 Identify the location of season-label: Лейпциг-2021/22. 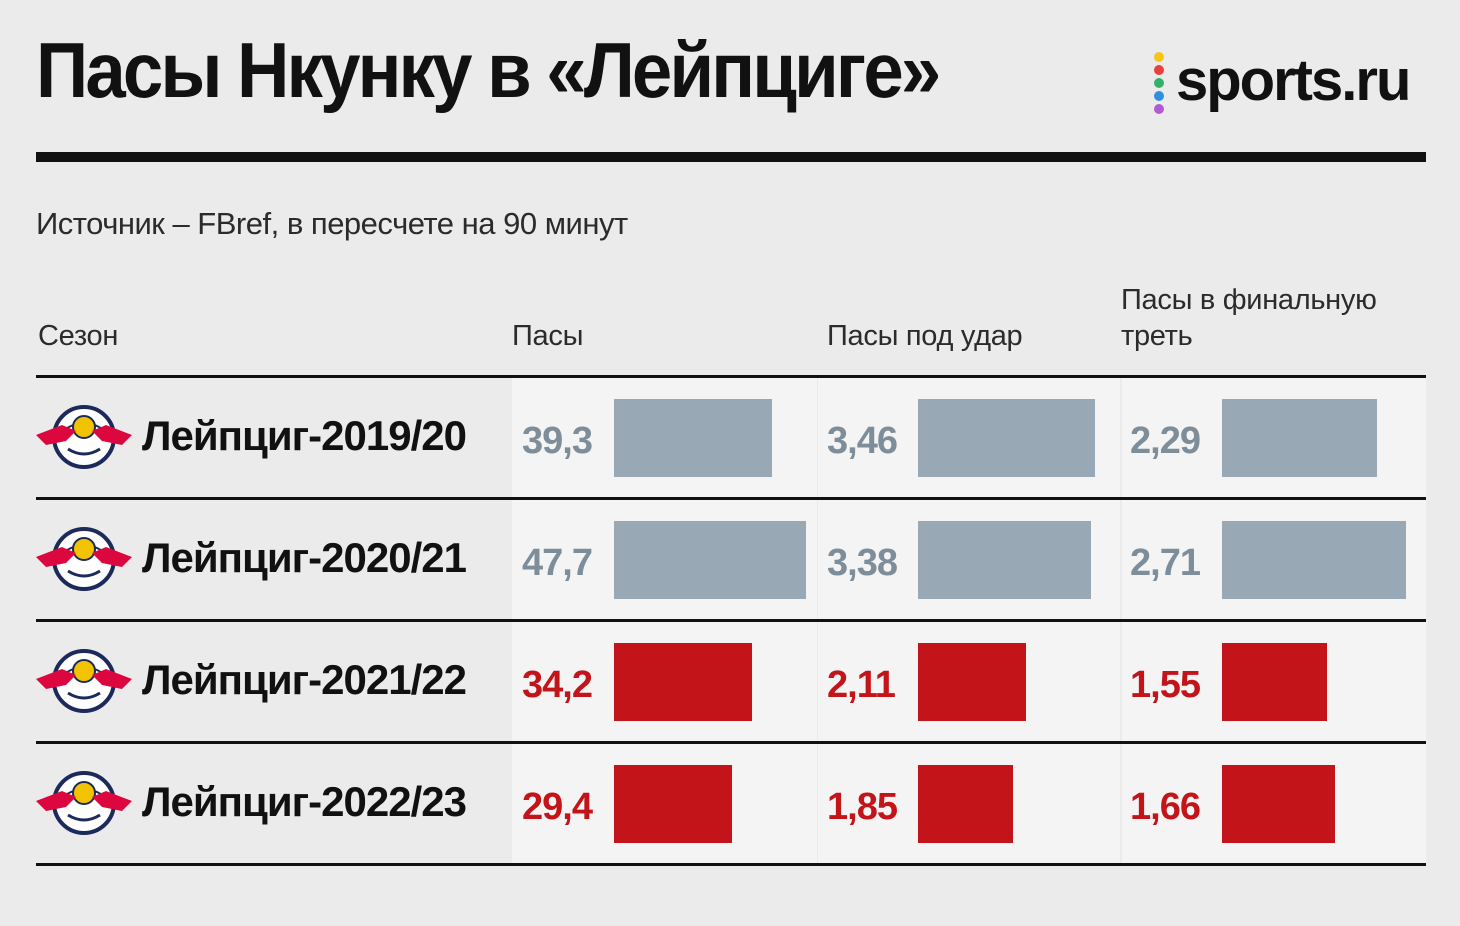
(304, 679).